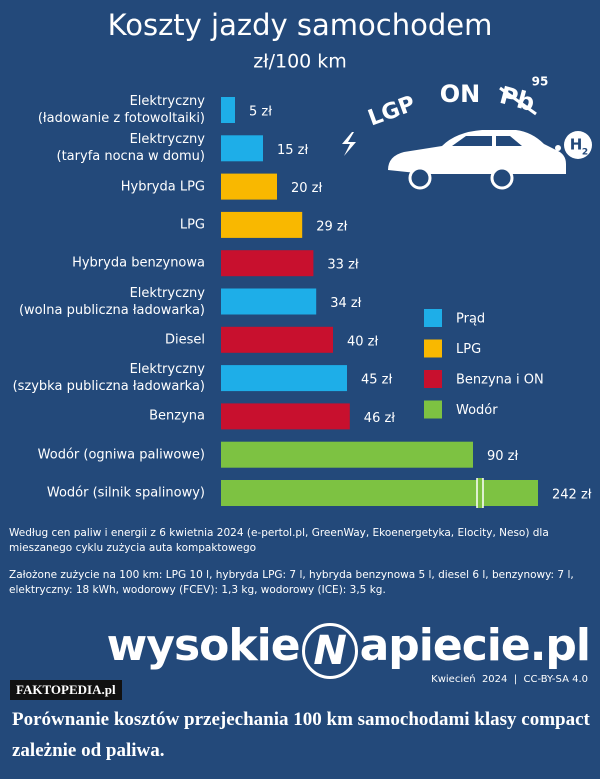  I want to click on annotation: H, so click(576, 145).